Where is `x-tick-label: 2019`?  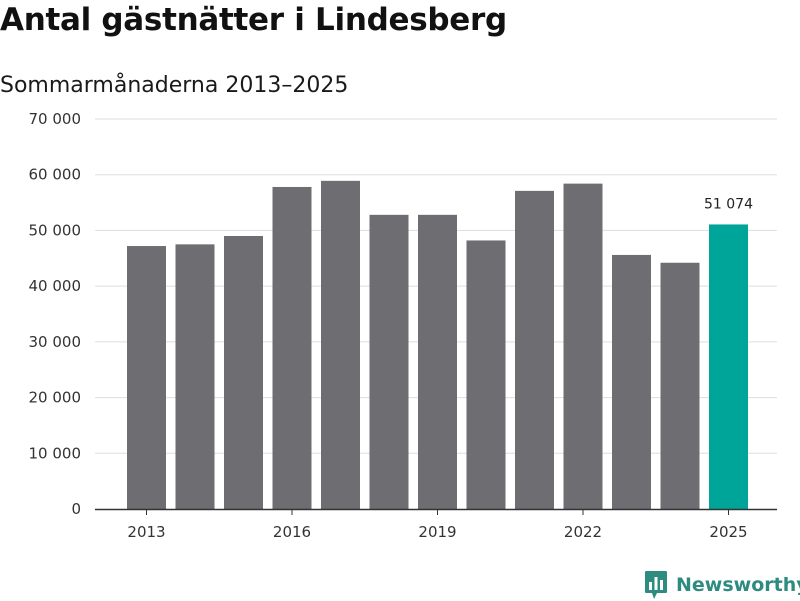 x-tick-label: 2019 is located at coordinates (437, 532).